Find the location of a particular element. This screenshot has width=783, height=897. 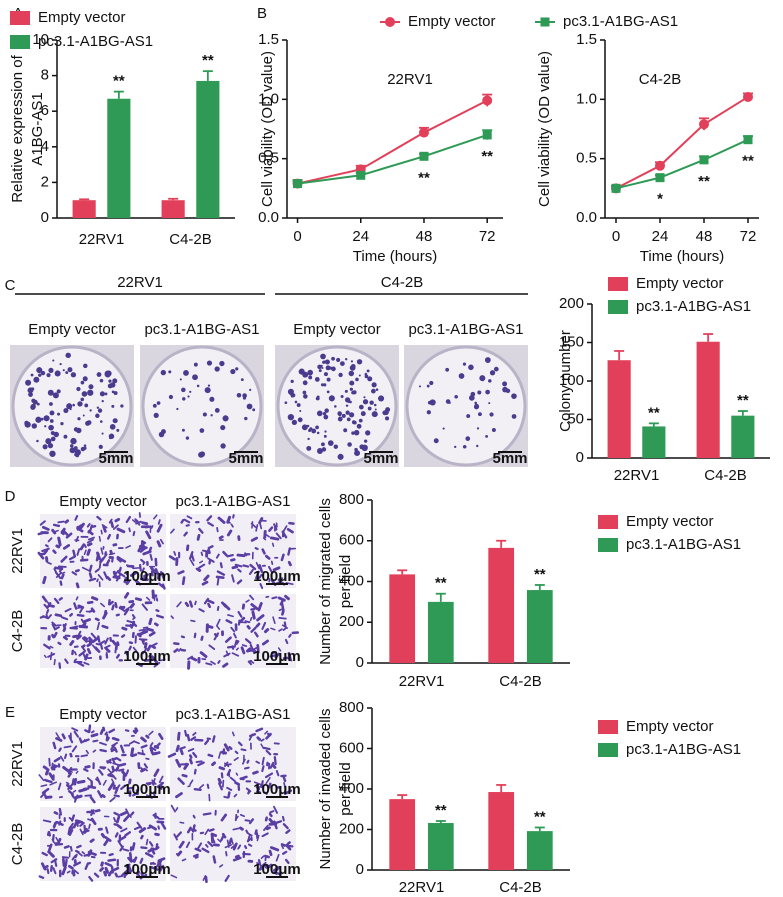

y-tick-label: 0 is located at coordinates (580, 457).